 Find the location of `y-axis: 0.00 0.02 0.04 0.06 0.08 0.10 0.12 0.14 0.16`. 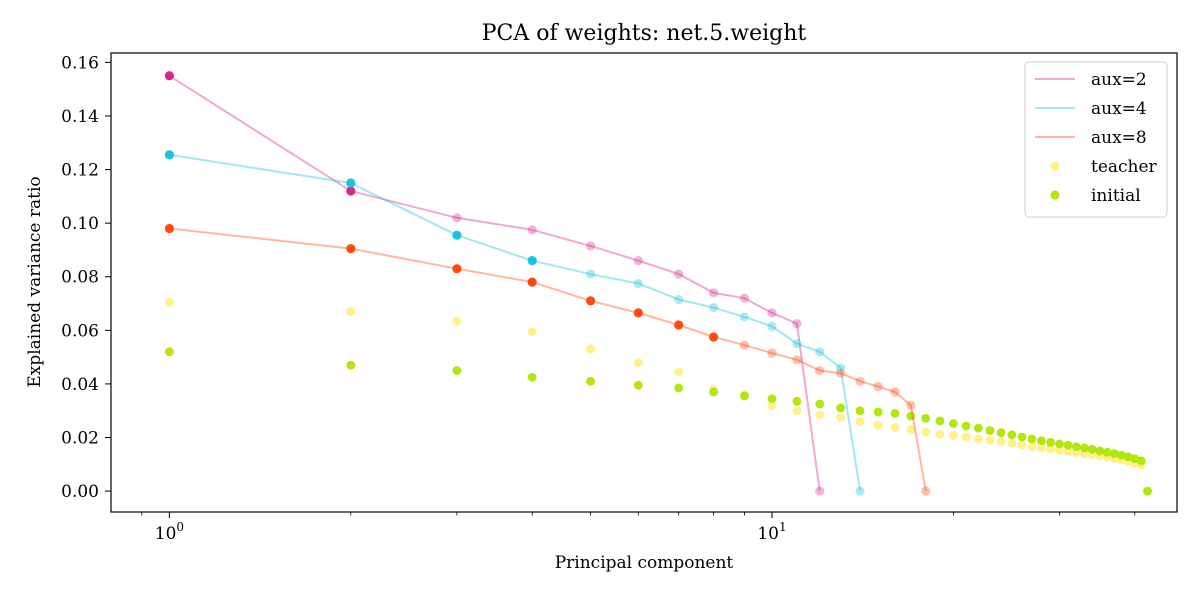

y-axis: 0.00 0.02 0.04 0.06 0.08 0.10 0.12 0.14 0.16 is located at coordinates (86, 277).